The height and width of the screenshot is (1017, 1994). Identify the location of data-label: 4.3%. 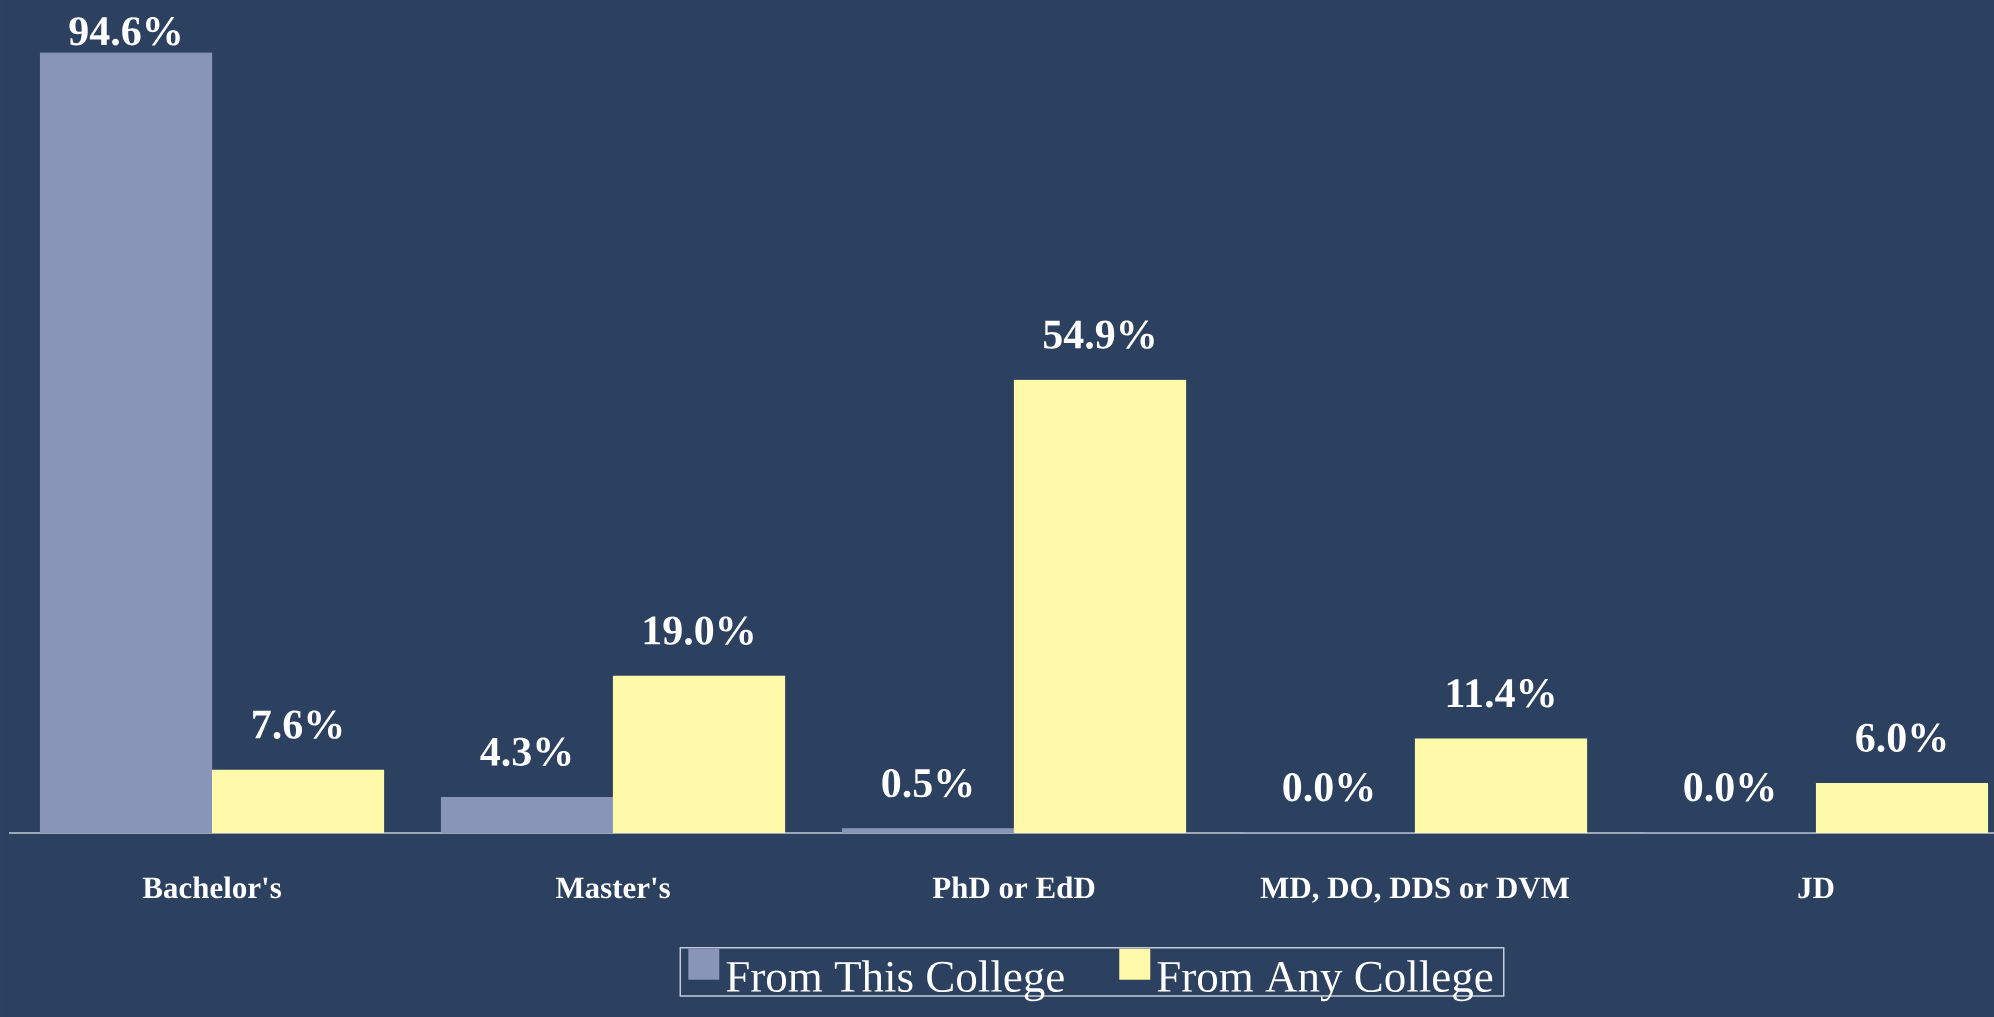
(525, 752).